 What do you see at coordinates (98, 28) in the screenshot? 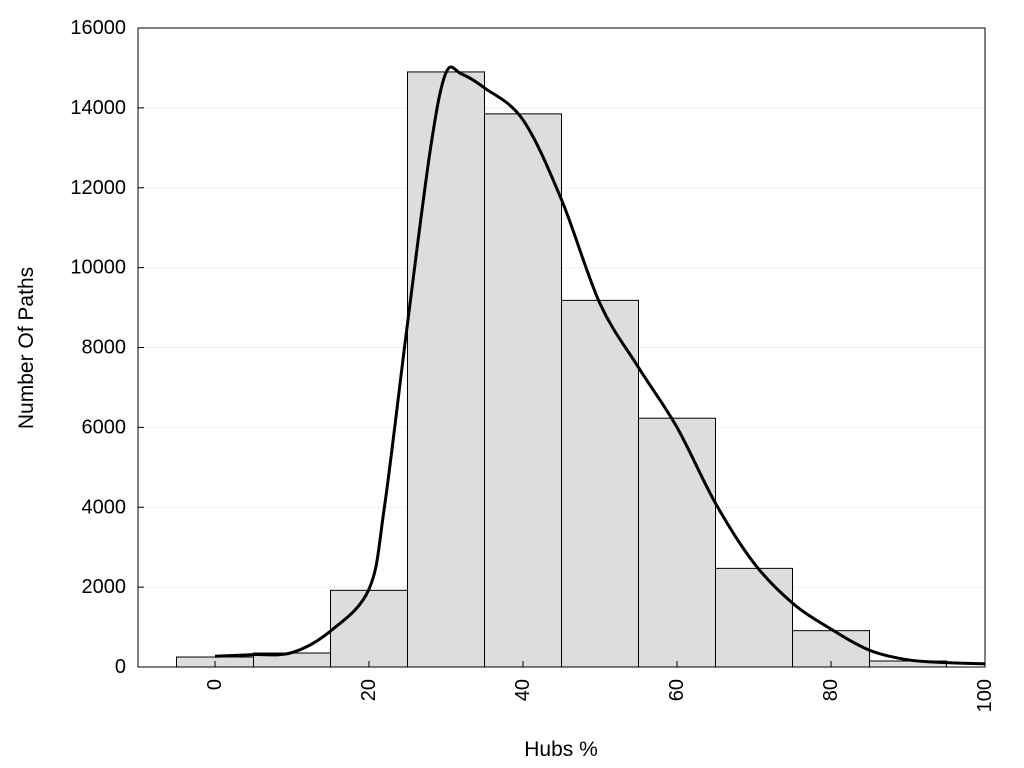
I see `y-tick-label-16000: 16000` at bounding box center [98, 28].